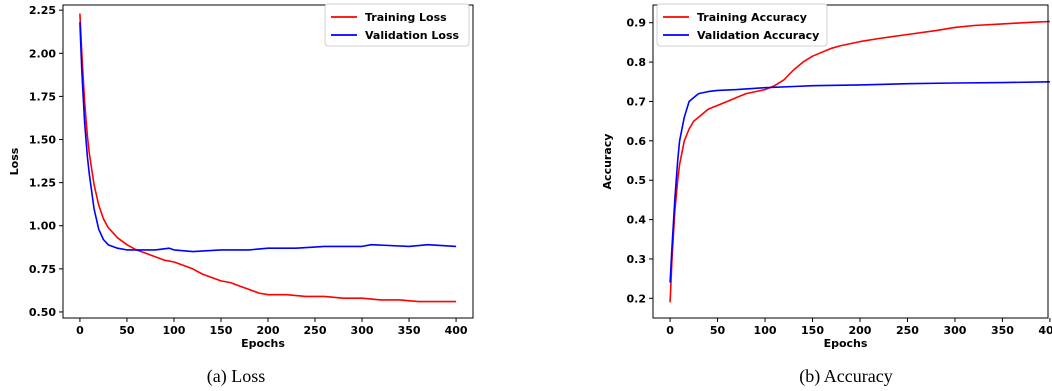 This screenshot has width=1052, height=391. I want to click on y-tick-label: 1.00, so click(42, 226).